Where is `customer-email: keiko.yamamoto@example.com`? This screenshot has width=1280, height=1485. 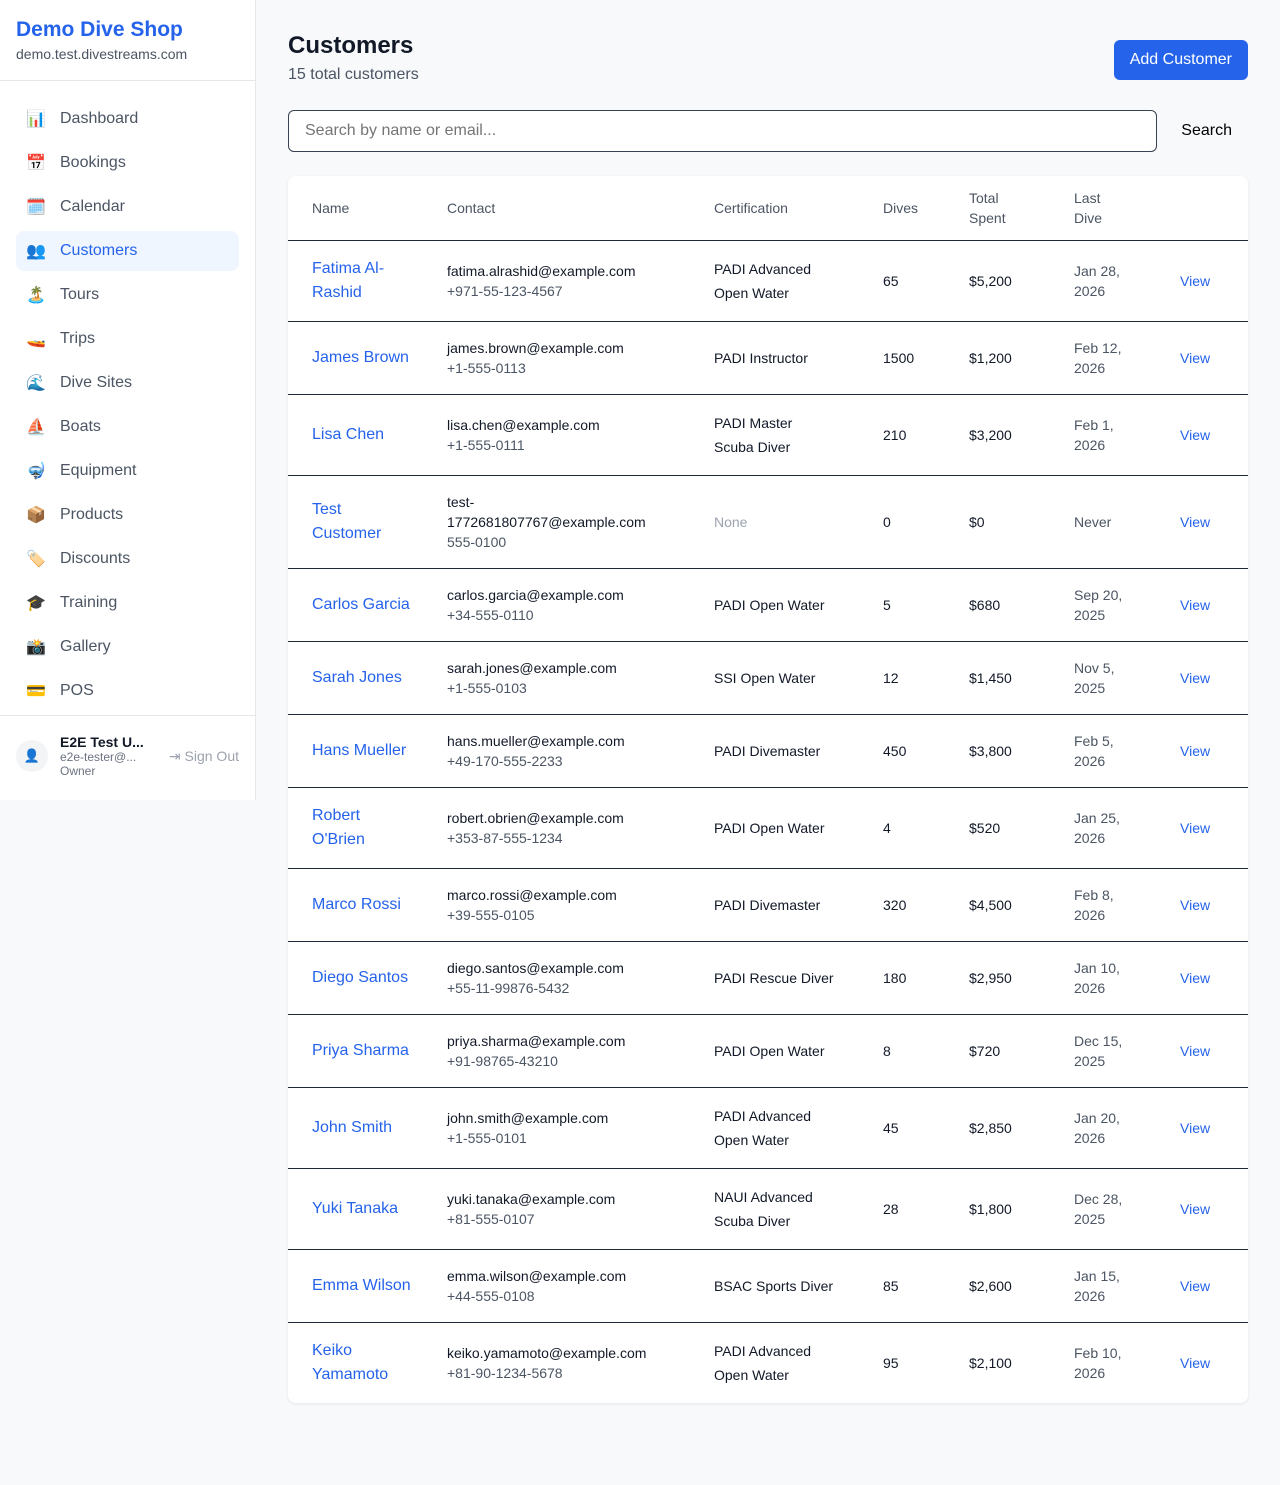
customer-email: keiko.yamamoto@example.com is located at coordinates (547, 1352).